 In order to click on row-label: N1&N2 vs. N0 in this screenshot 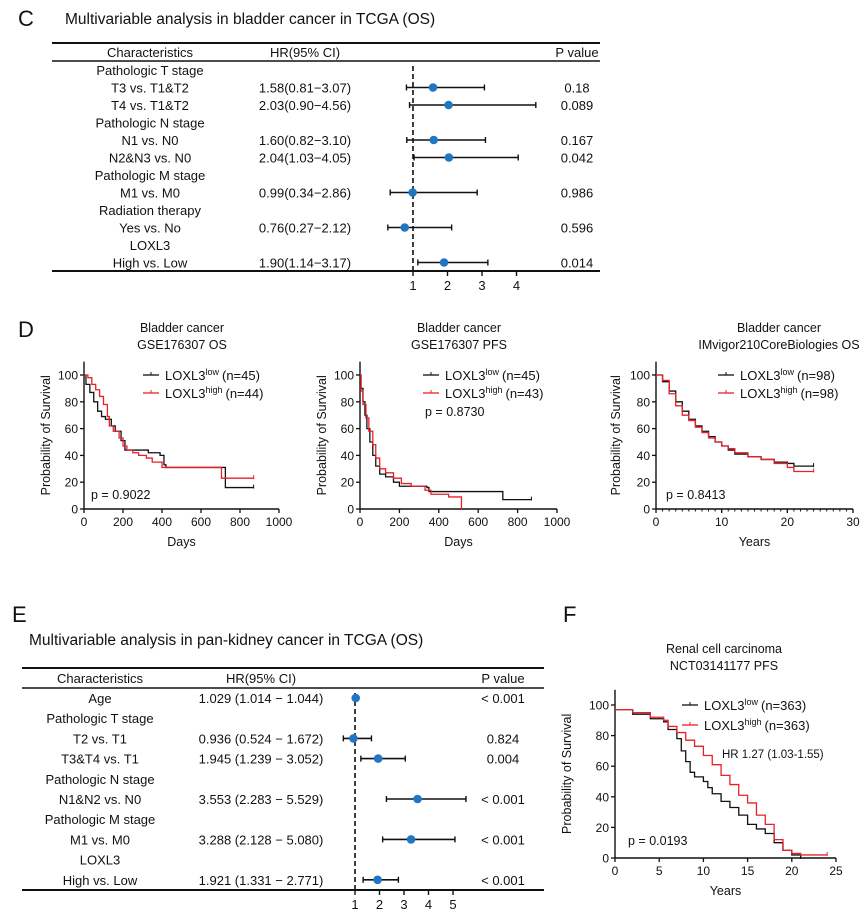, I will do `click(100, 799)`.